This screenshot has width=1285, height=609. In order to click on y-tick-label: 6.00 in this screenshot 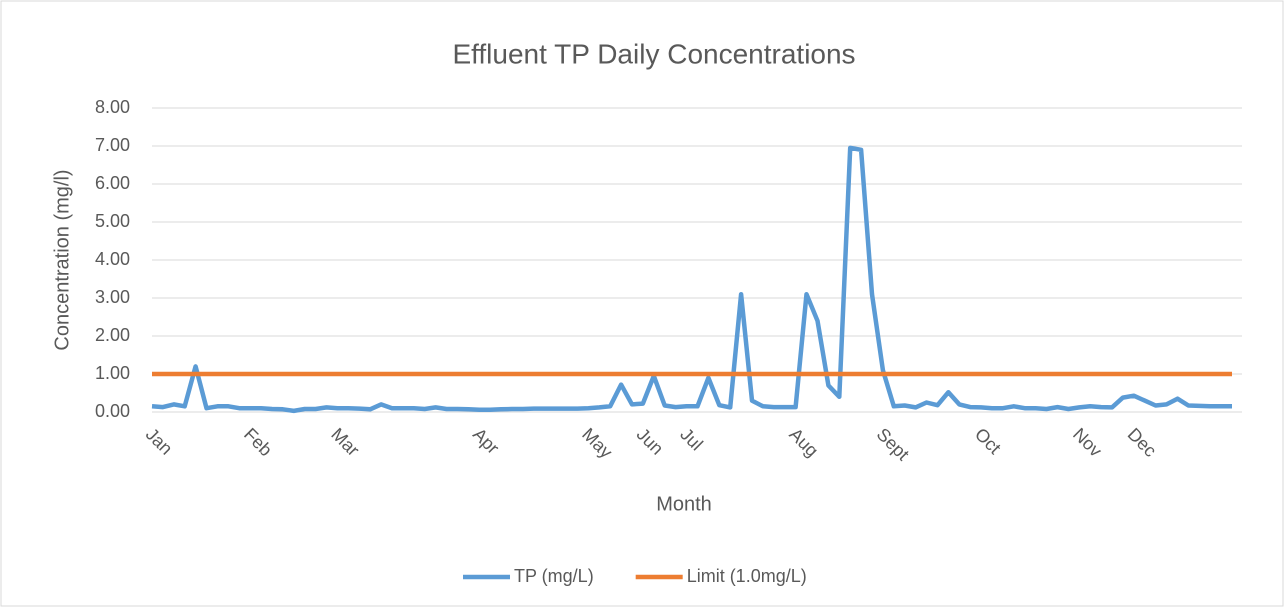, I will do `click(112, 183)`.